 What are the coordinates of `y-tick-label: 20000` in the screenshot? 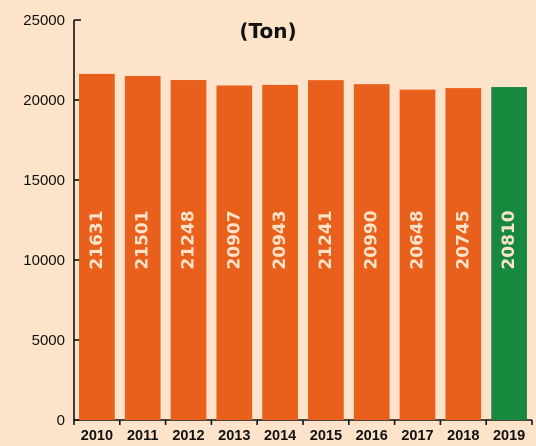 It's located at (44, 100).